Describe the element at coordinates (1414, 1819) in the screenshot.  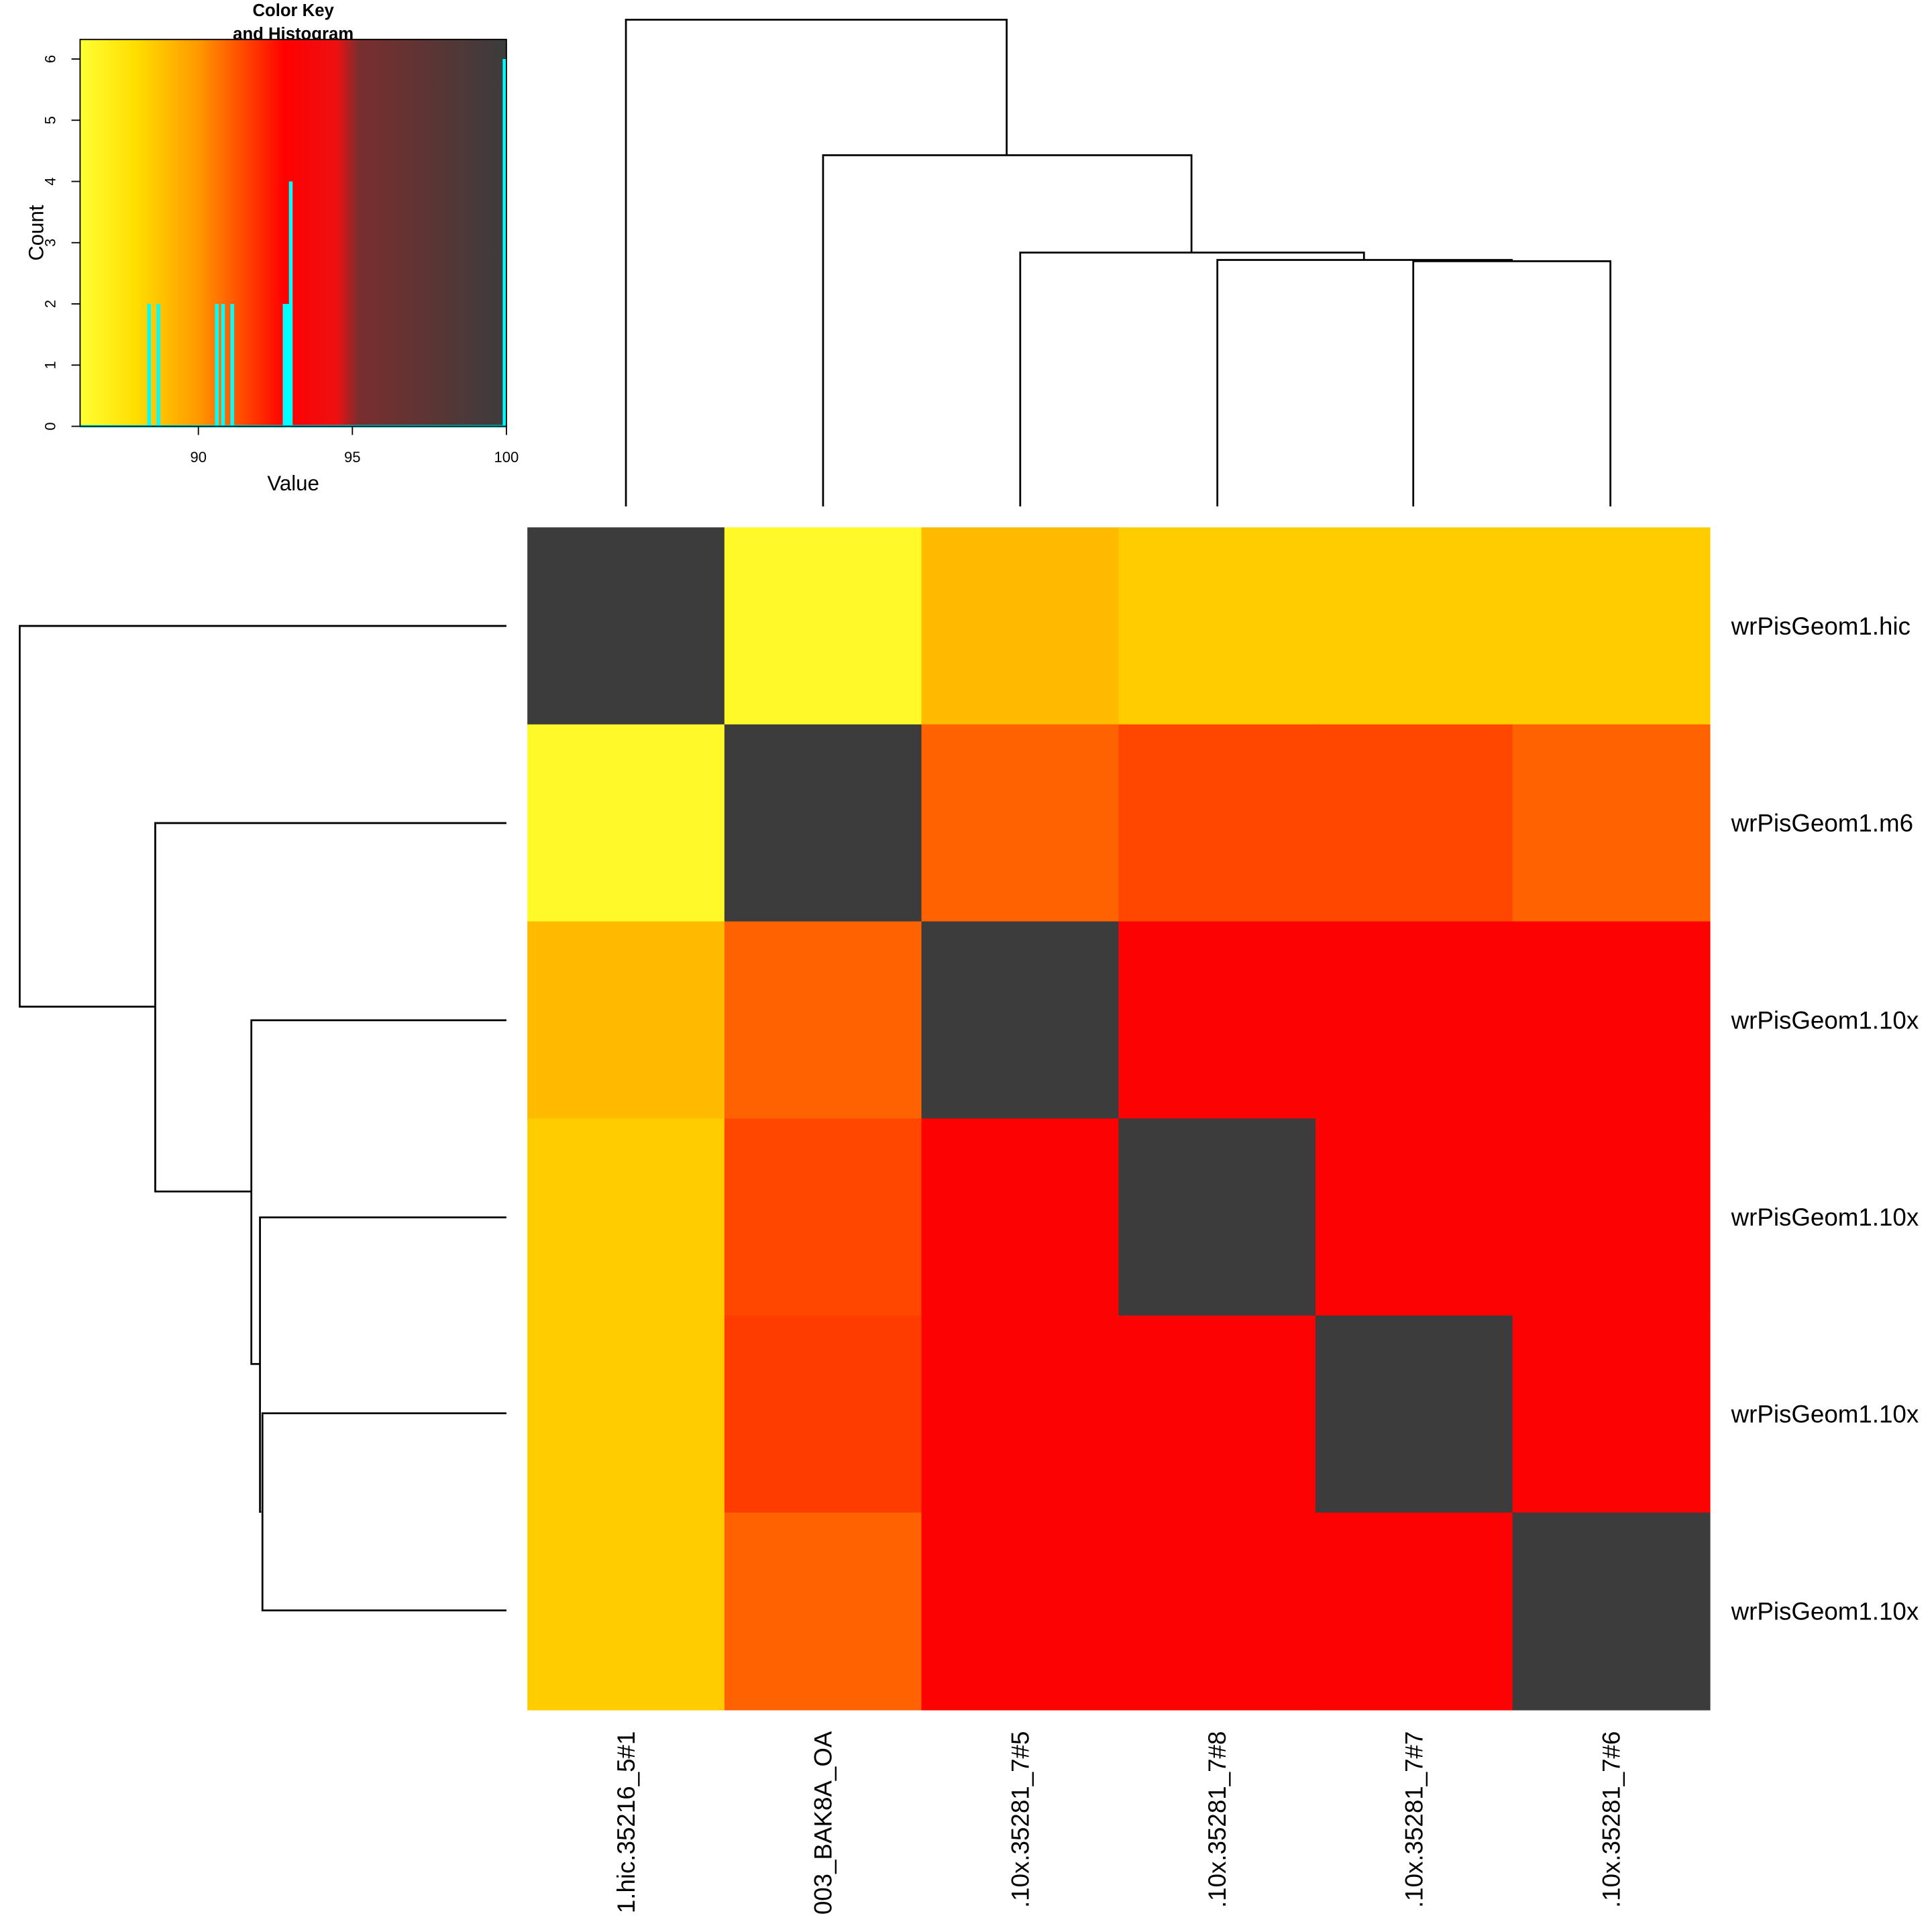
I see `column-label: .10x.35281_7#7` at that location.